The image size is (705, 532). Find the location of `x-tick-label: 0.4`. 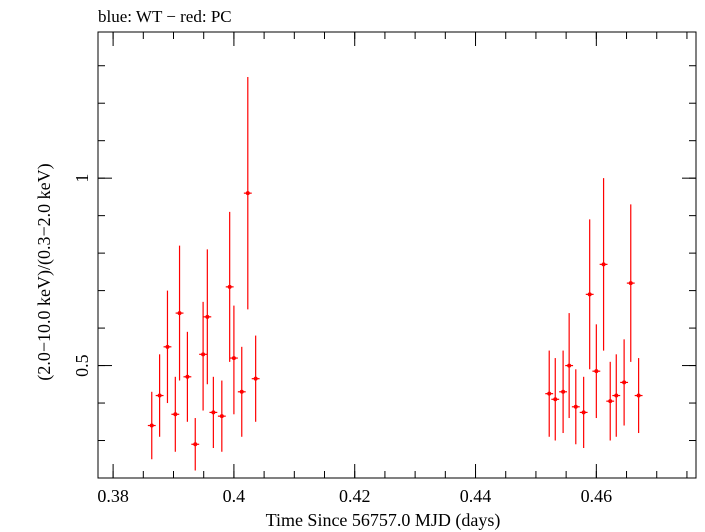

x-tick-label: 0.4 is located at coordinates (234, 496).